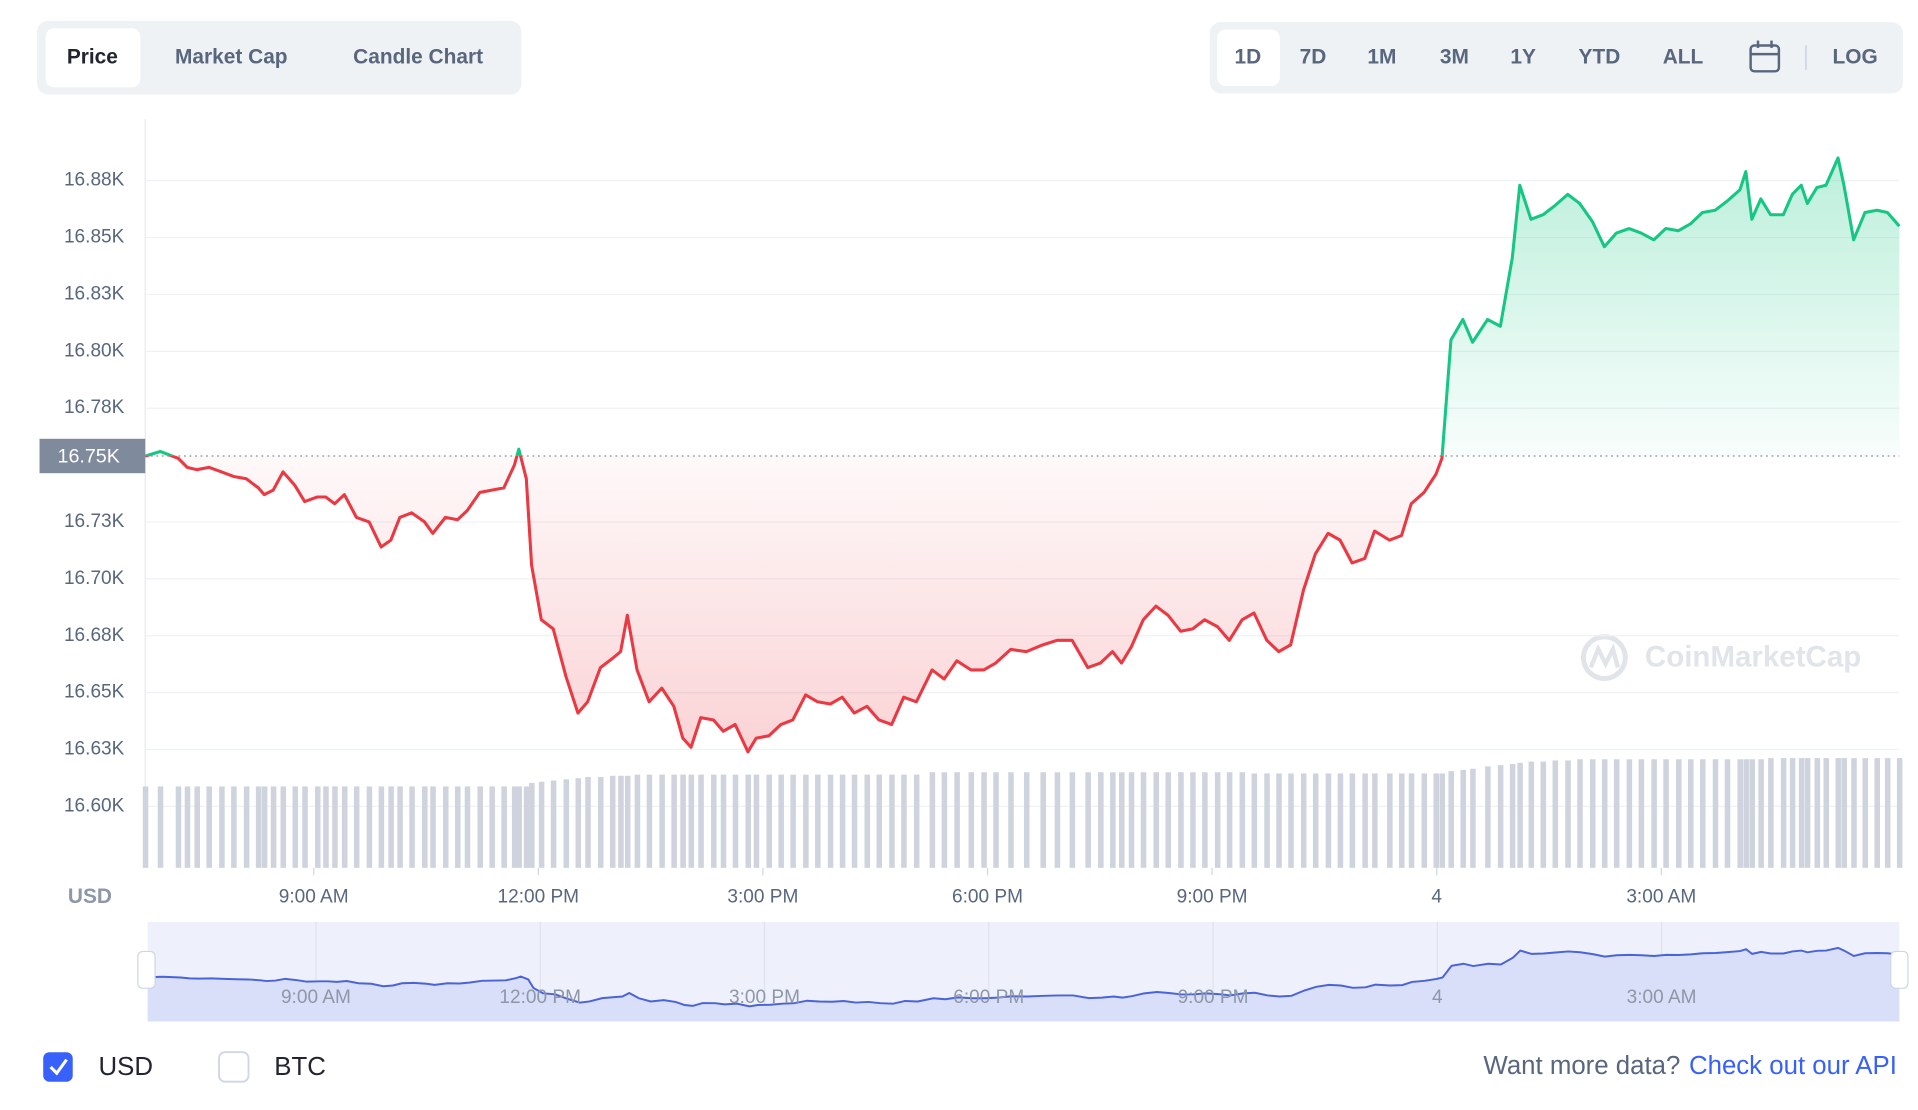 The height and width of the screenshot is (1110, 1918). I want to click on calendar-button, so click(1765, 56).